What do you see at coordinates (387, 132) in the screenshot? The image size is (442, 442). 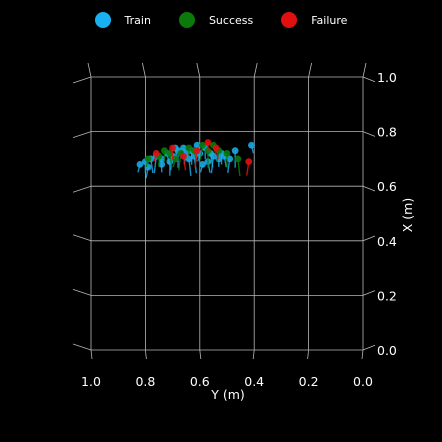 I see `y-tick-label: 0.8` at bounding box center [387, 132].